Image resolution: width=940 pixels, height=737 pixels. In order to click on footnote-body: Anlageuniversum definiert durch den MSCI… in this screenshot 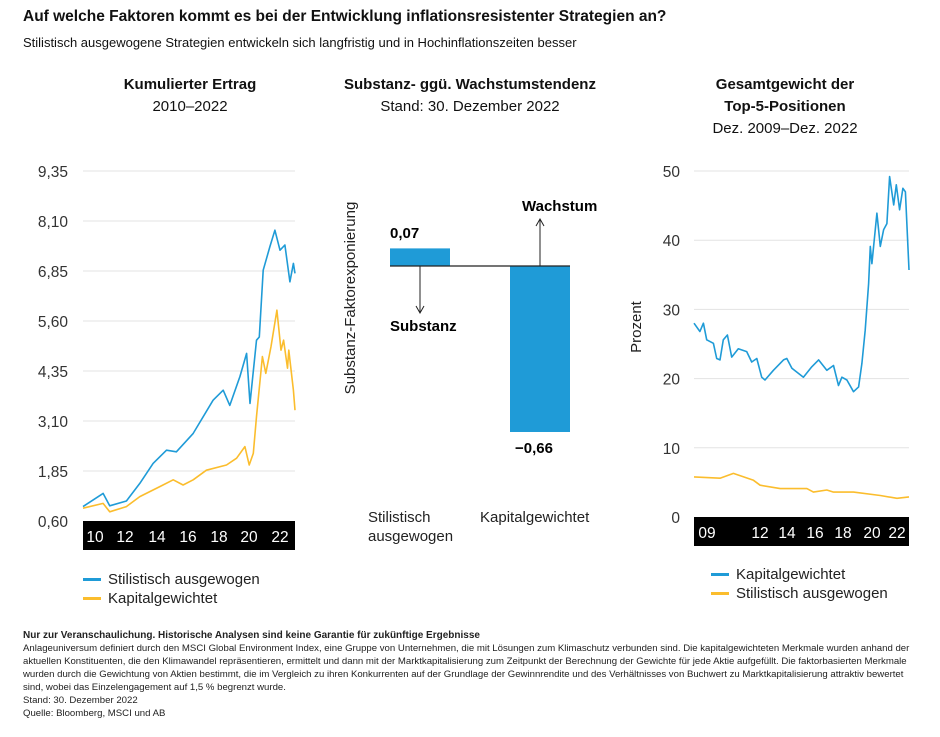, I will do `click(466, 668)`.